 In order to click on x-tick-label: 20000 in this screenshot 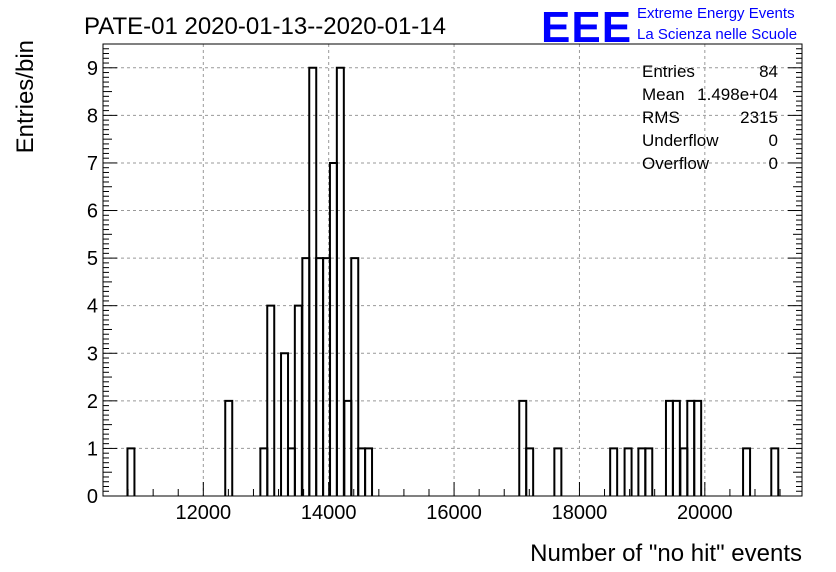, I will do `click(705, 513)`.